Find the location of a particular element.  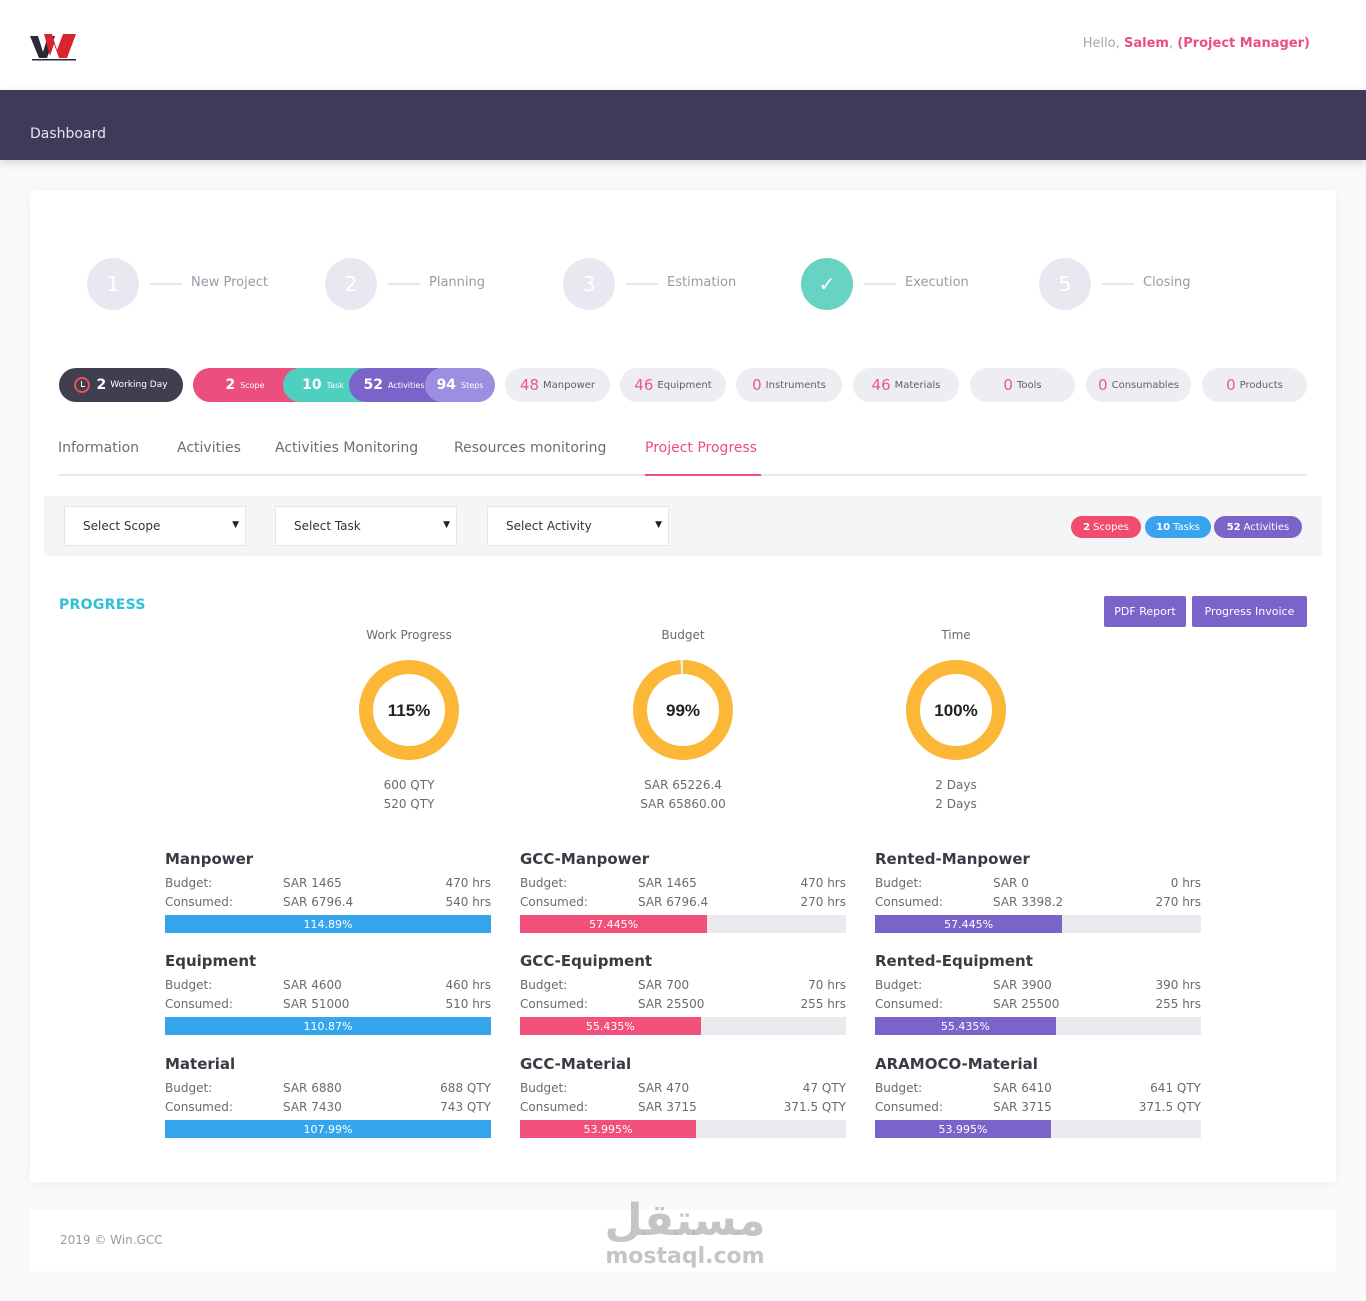

user-name: Salem is located at coordinates (1146, 43).